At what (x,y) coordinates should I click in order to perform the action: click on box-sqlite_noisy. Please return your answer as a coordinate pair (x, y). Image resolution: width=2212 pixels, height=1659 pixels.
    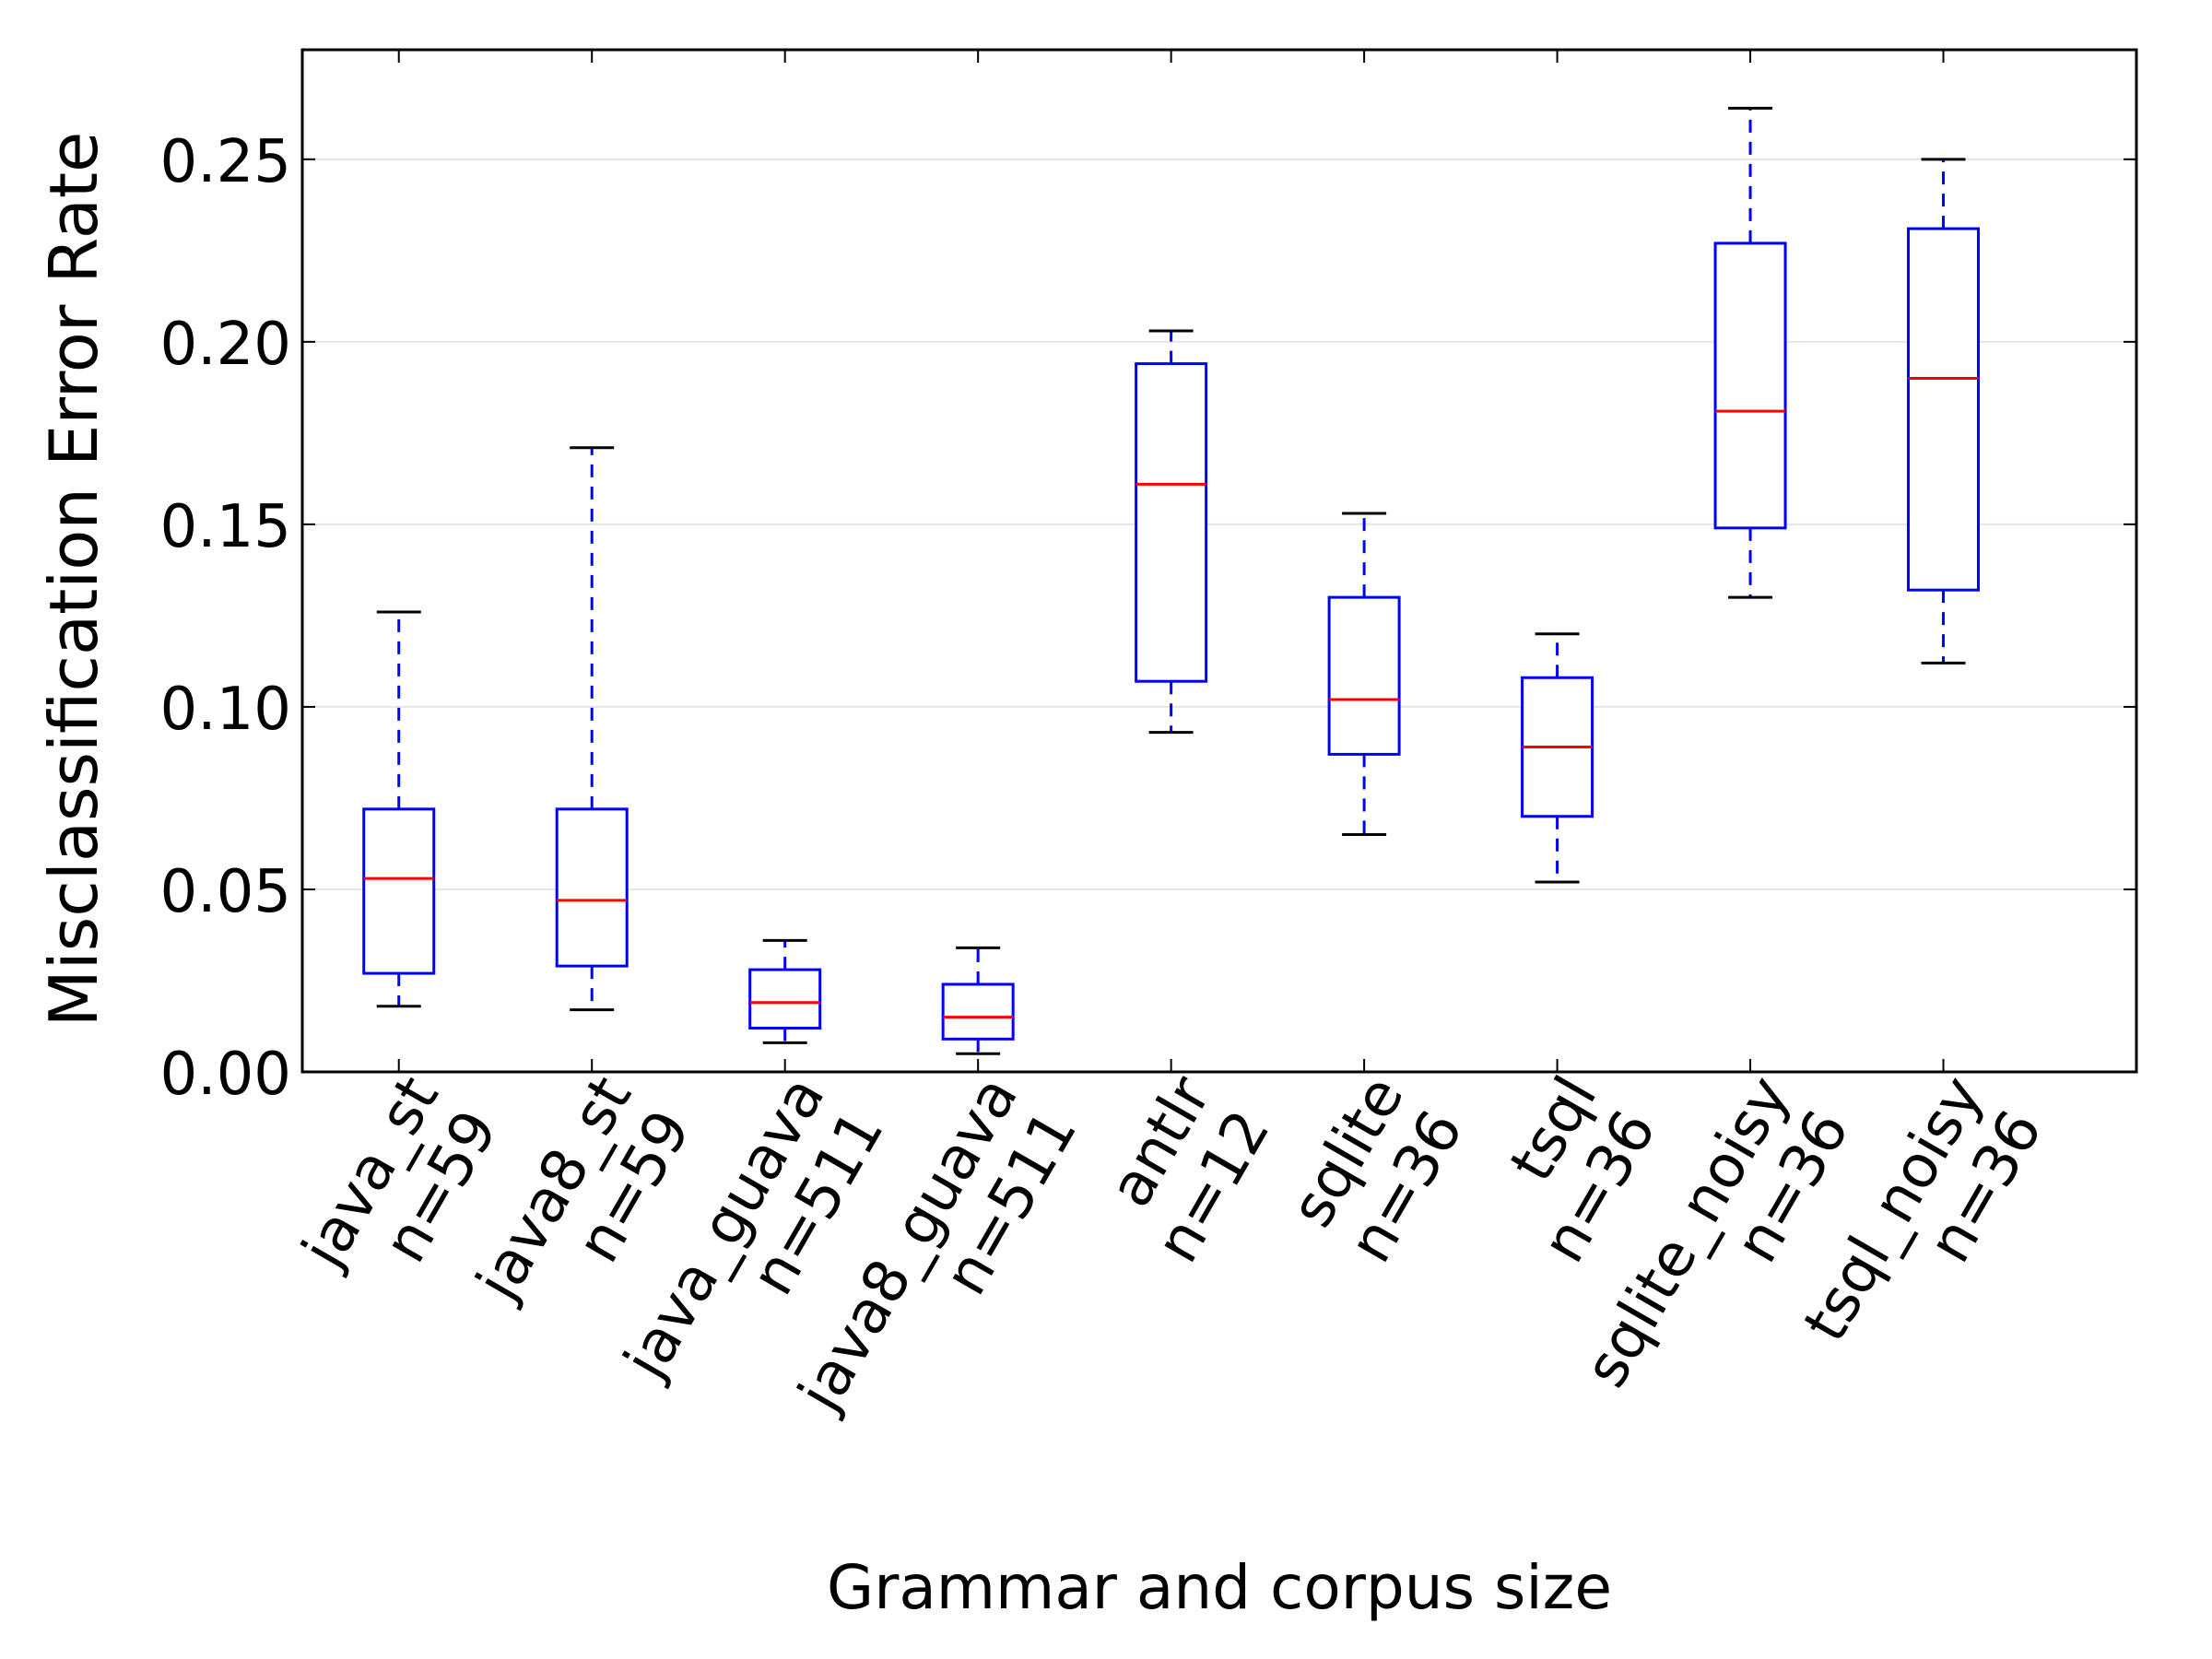
    Looking at the image, I should click on (1750, 352).